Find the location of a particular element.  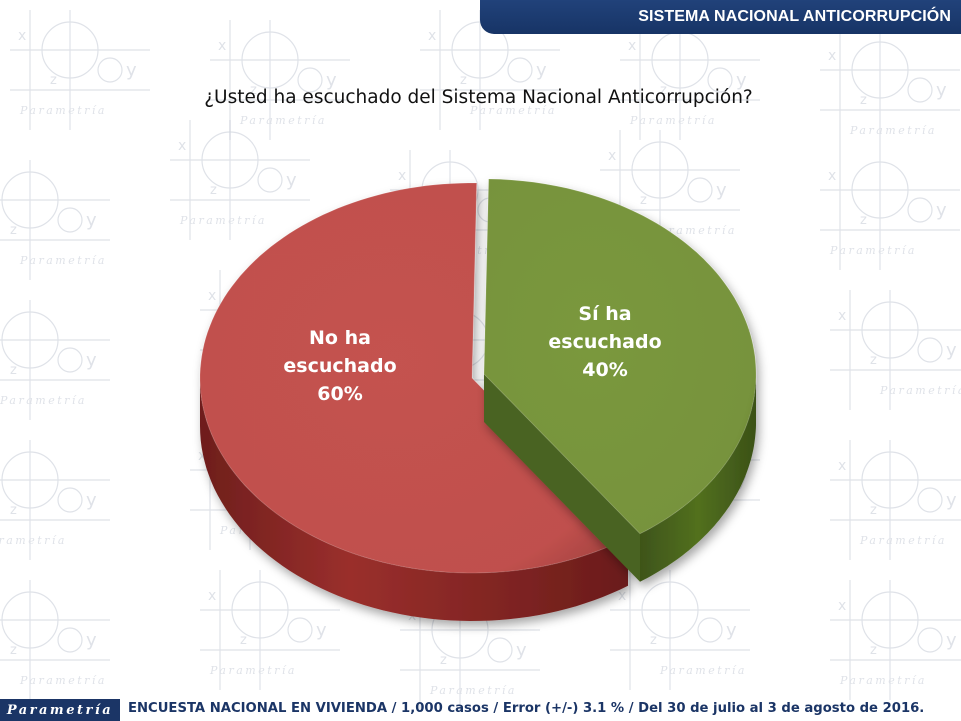

pie-slice-top is located at coordinates (620, 356).